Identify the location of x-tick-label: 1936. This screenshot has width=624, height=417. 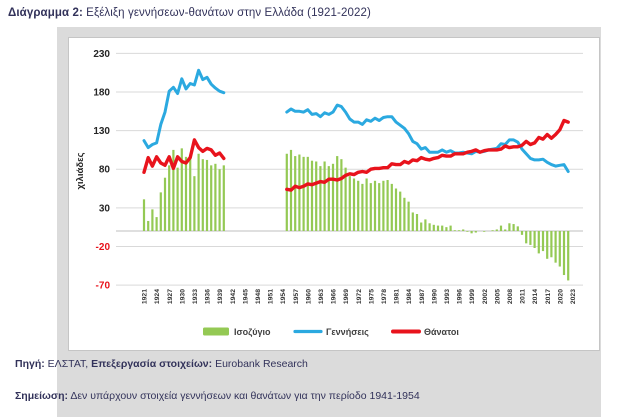
(208, 296).